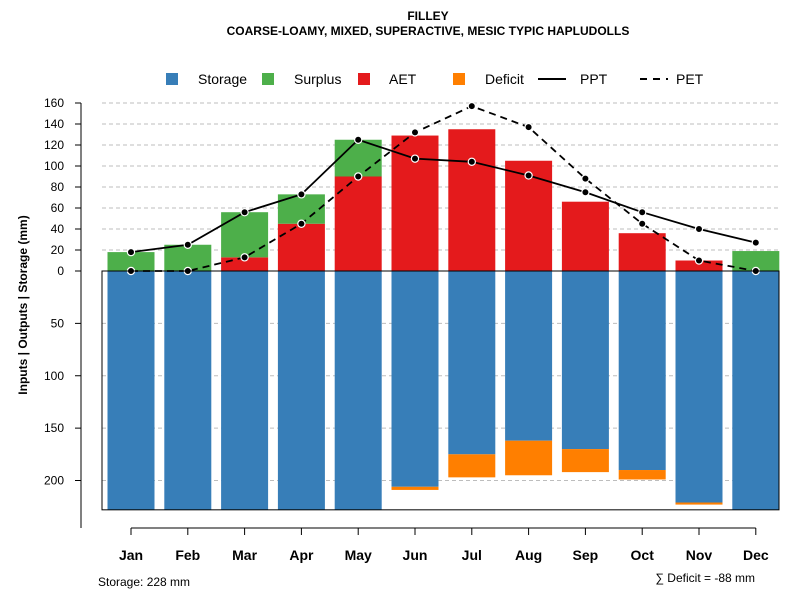 The image size is (800, 600). I want to click on surplus-bar-dec, so click(756, 261).